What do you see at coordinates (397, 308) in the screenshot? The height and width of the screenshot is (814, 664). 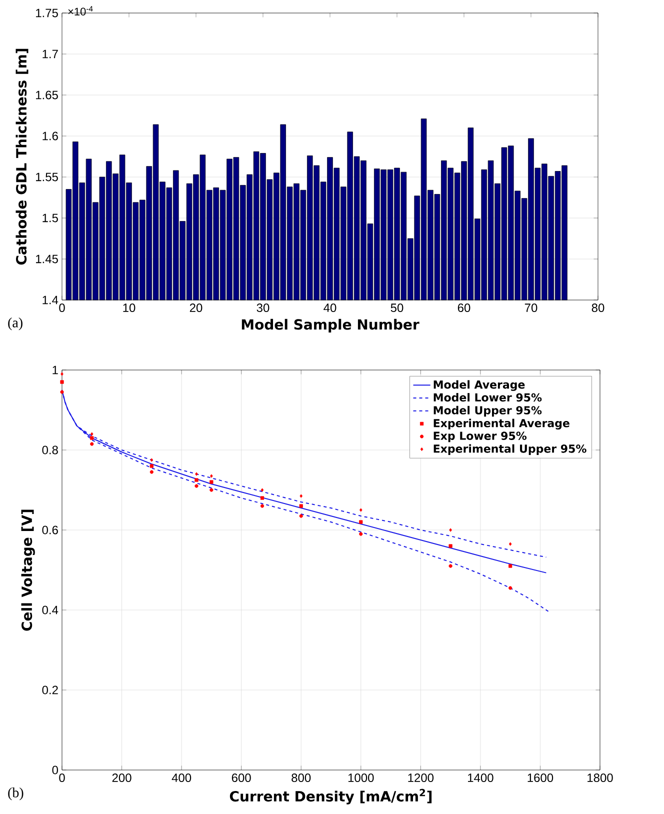 I see `x-tick-label: 50` at bounding box center [397, 308].